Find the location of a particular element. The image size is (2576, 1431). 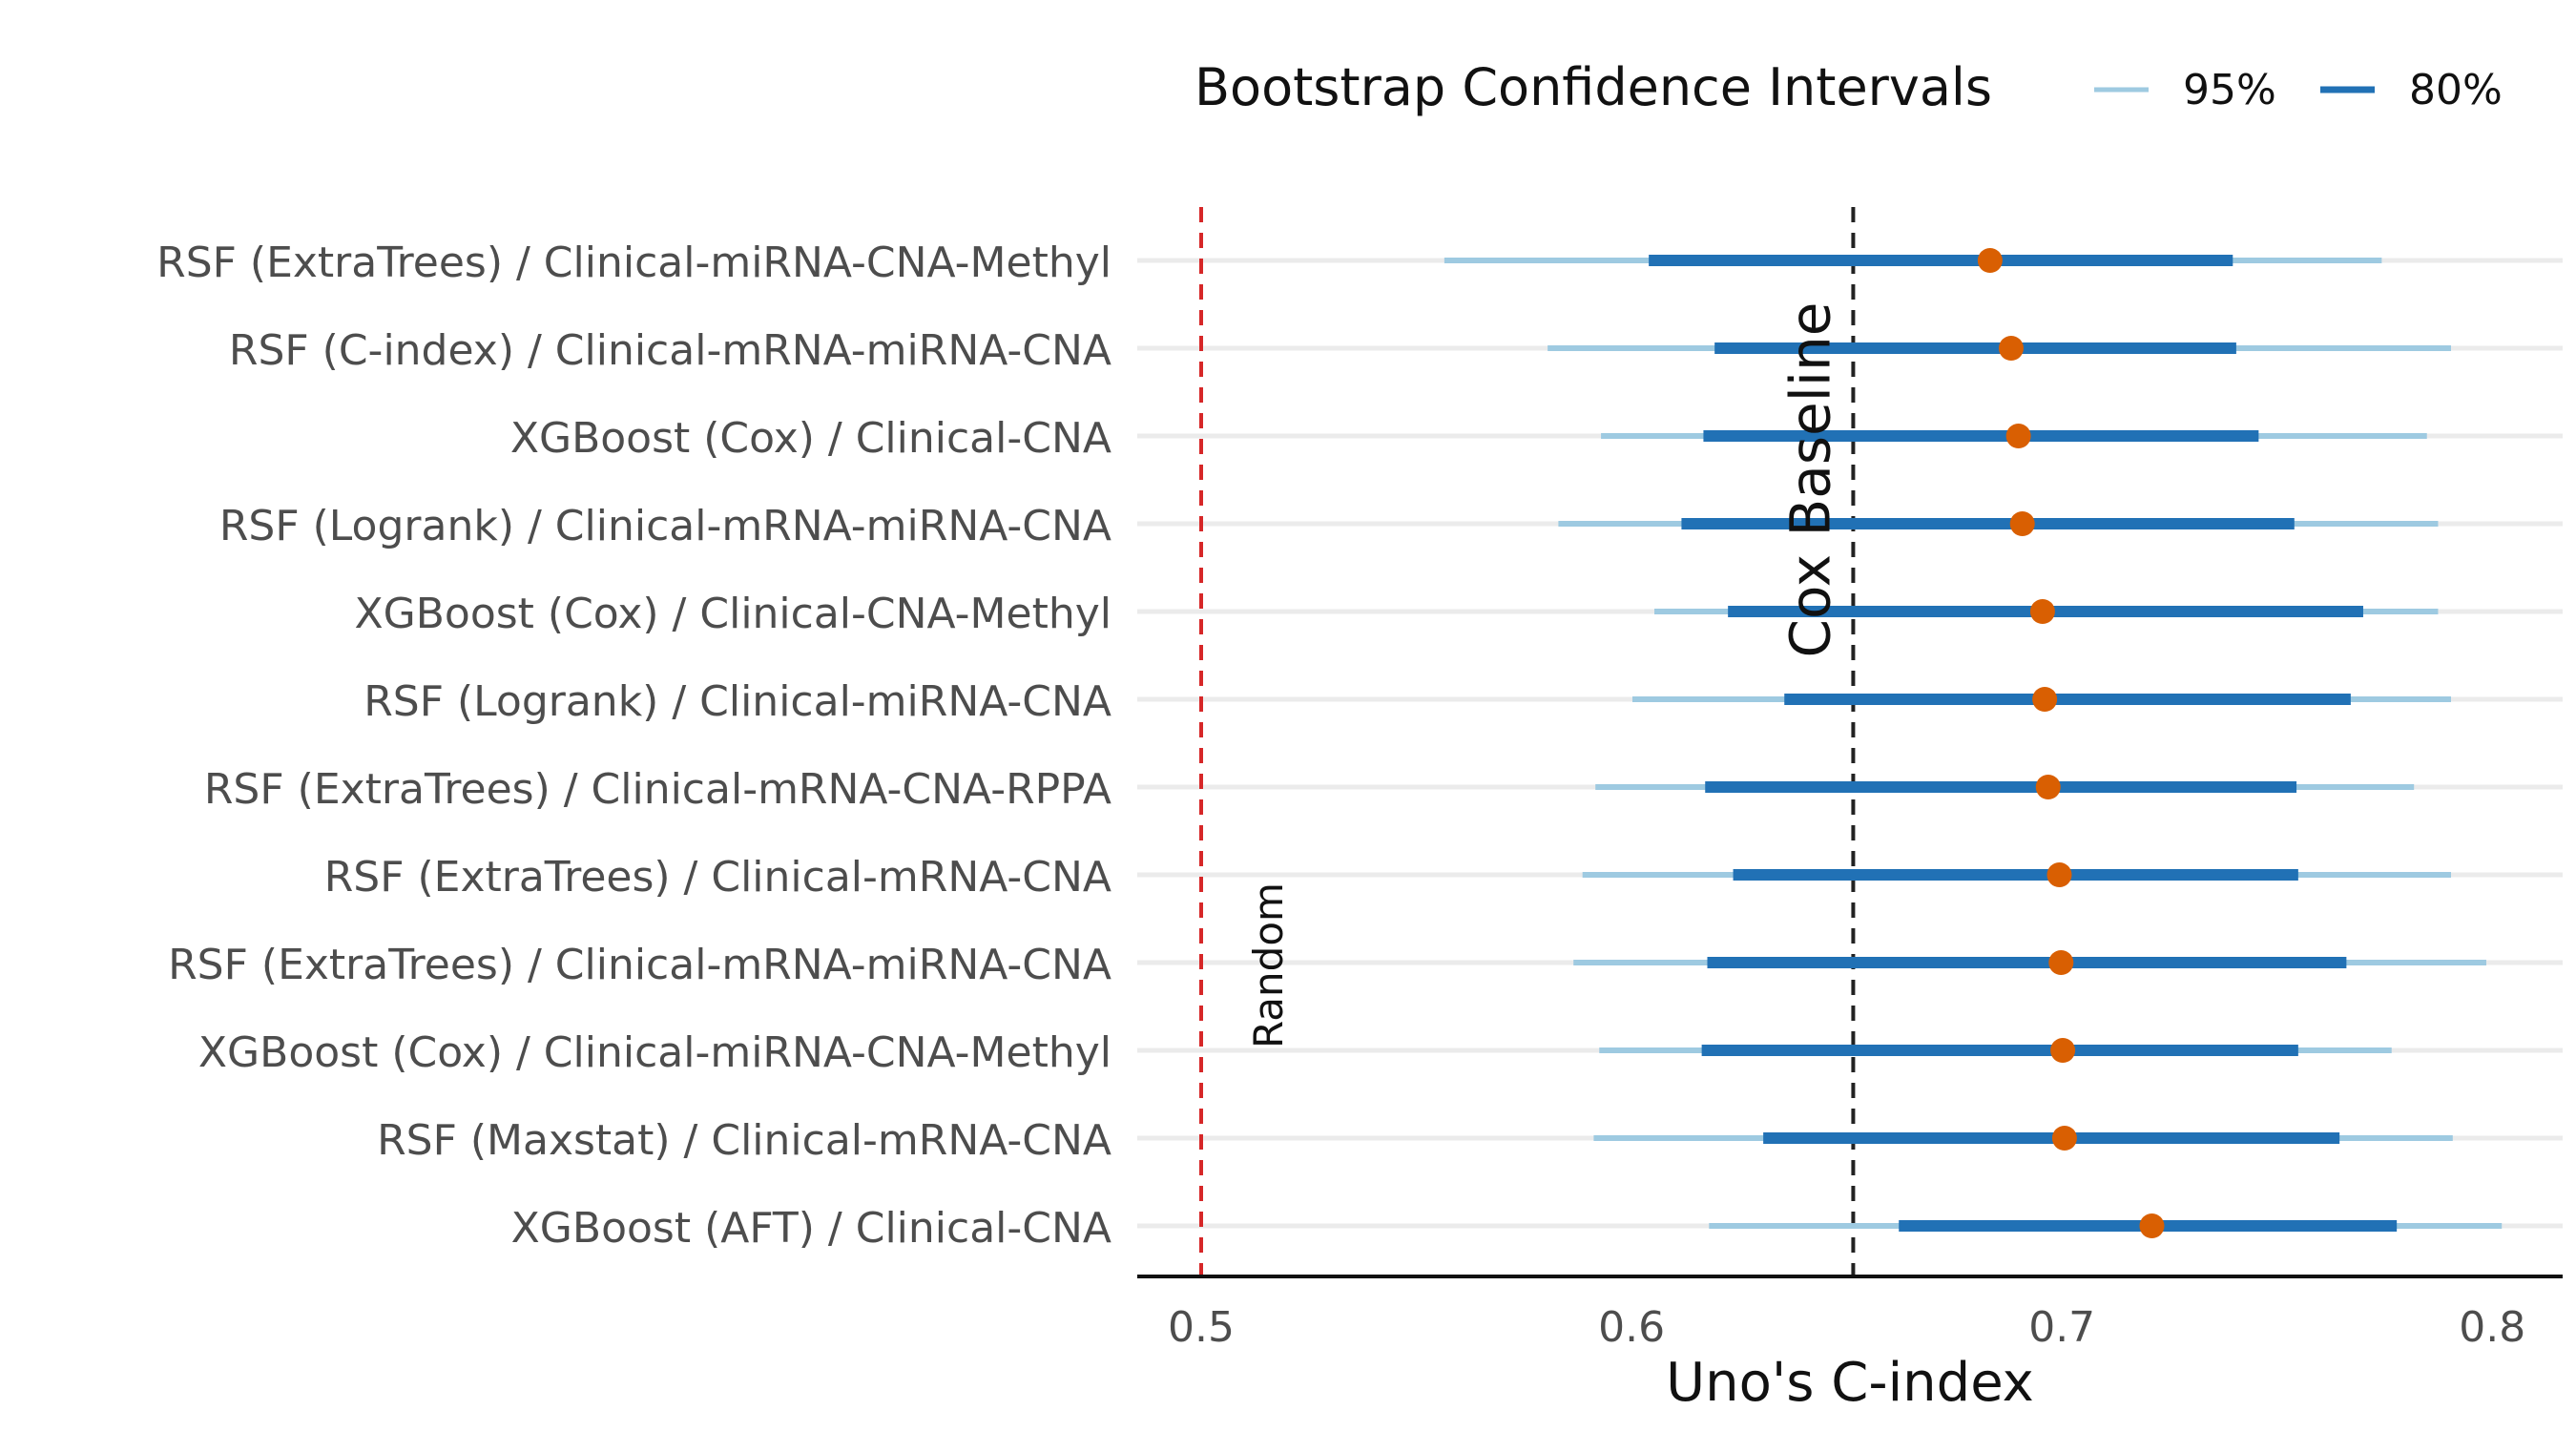

y-tick-label: RSF (C-index) / Clinical-mRNA-miRNA-CNA is located at coordinates (670, 350).